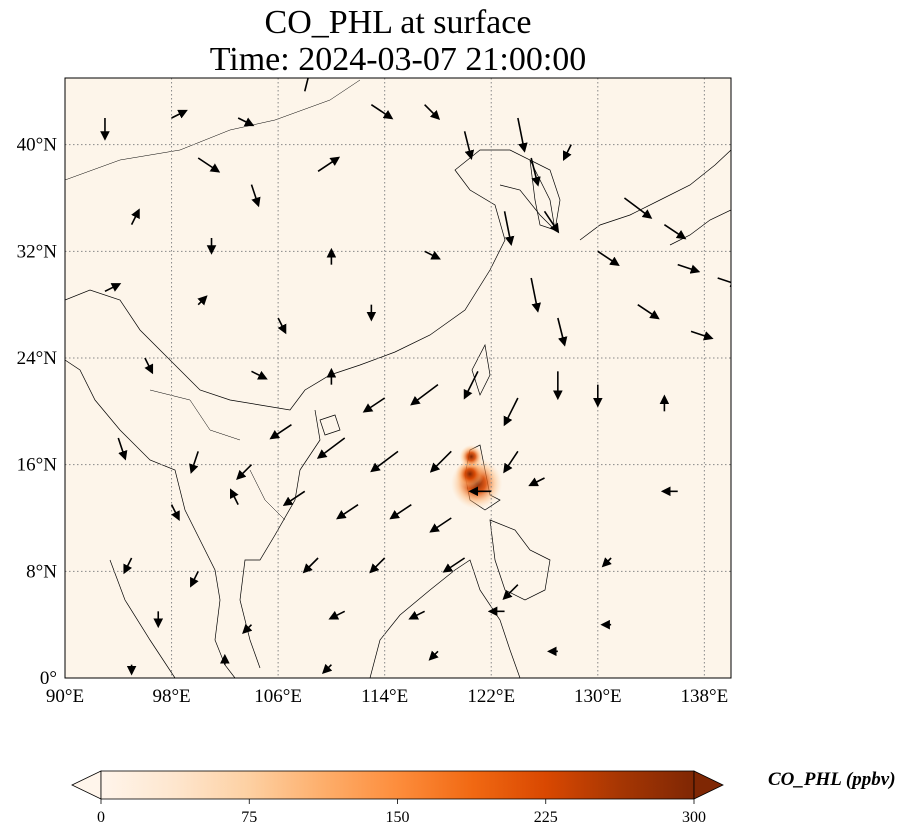  What do you see at coordinates (398, 22) in the screenshot?
I see `map-title: CO_PHL at surface` at bounding box center [398, 22].